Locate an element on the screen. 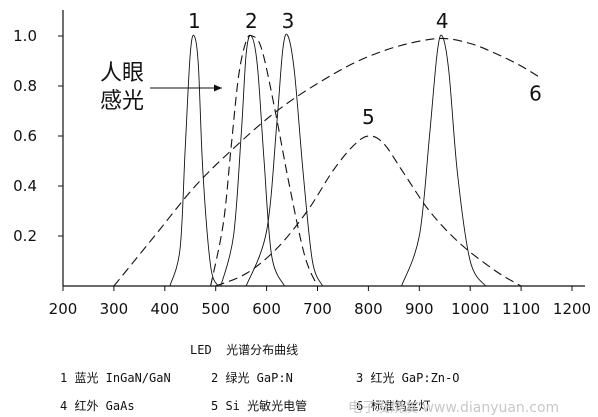 This screenshot has height=417, width=598. series-label: 3 is located at coordinates (288, 21).